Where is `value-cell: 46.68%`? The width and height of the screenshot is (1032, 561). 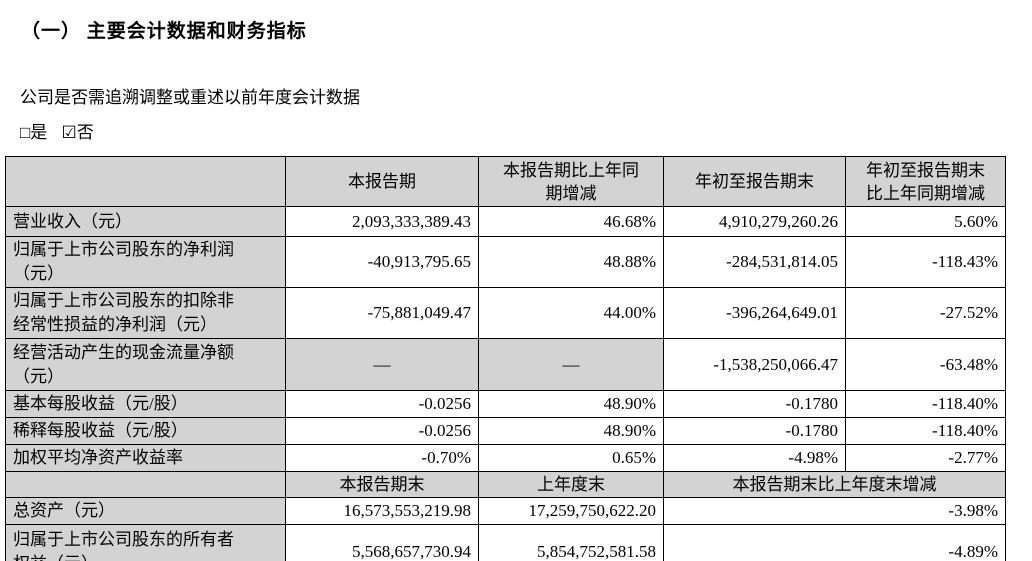
value-cell: 46.68% is located at coordinates (571, 221).